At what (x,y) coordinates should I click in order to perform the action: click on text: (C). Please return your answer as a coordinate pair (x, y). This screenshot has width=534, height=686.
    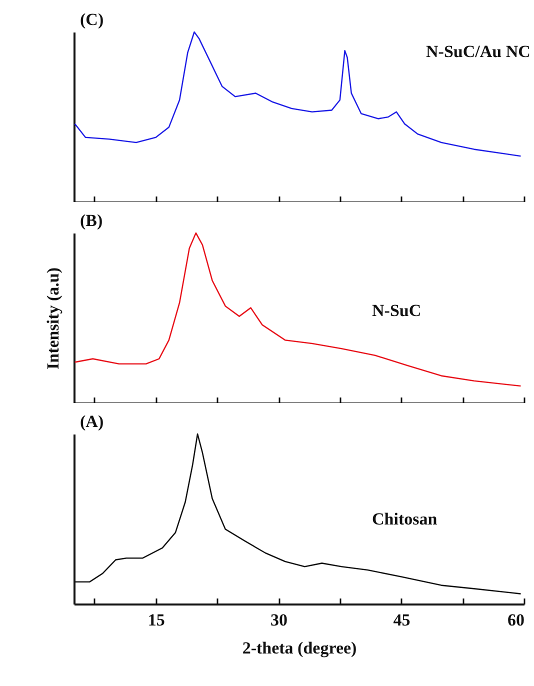
    Looking at the image, I should click on (92, 19).